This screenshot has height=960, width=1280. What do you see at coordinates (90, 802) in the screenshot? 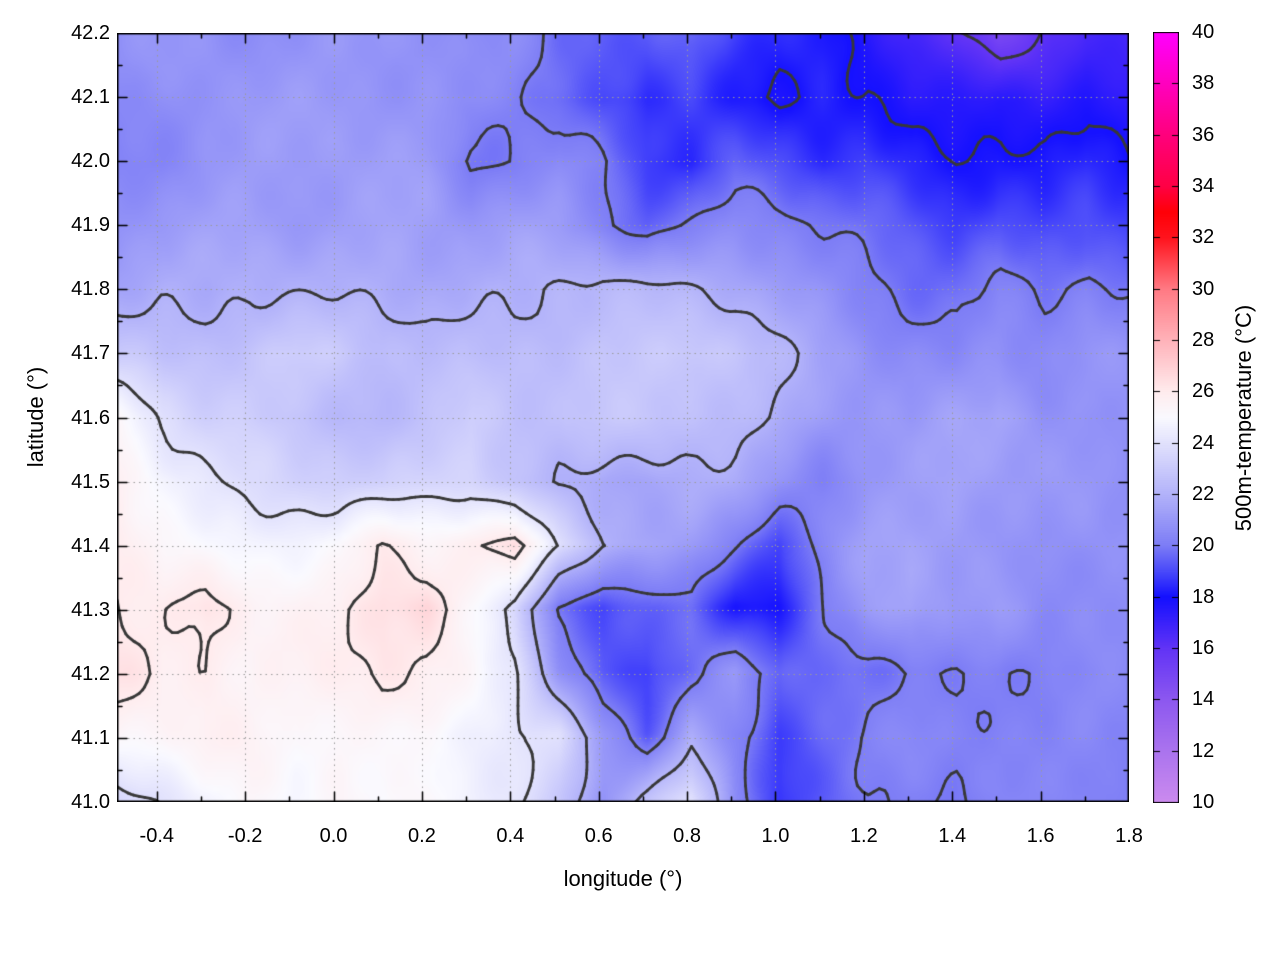
I see `y-tick-label: 41.0` at bounding box center [90, 802].